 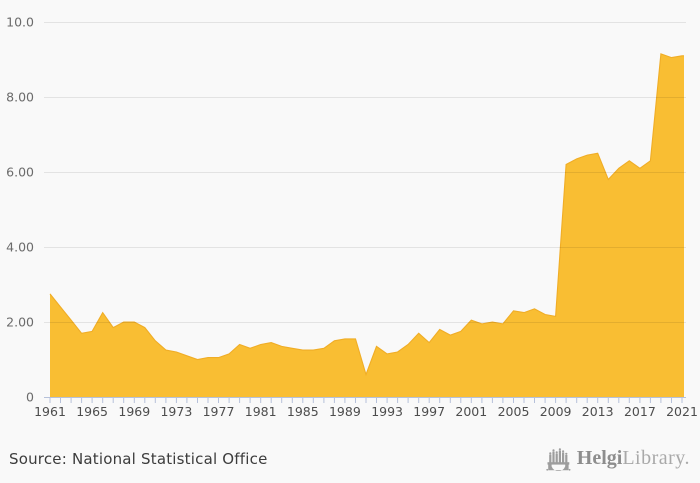 What do you see at coordinates (134, 411) in the screenshot?
I see `x-axis-tick-label: 1969` at bounding box center [134, 411].